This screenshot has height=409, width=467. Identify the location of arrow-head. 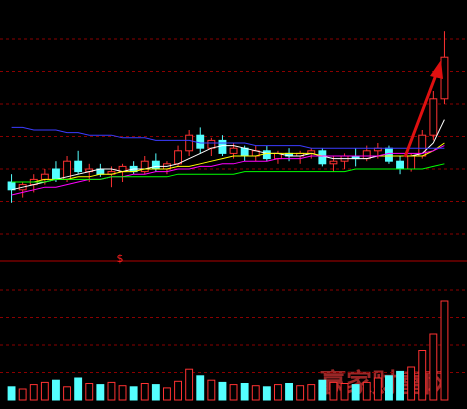
(436, 69).